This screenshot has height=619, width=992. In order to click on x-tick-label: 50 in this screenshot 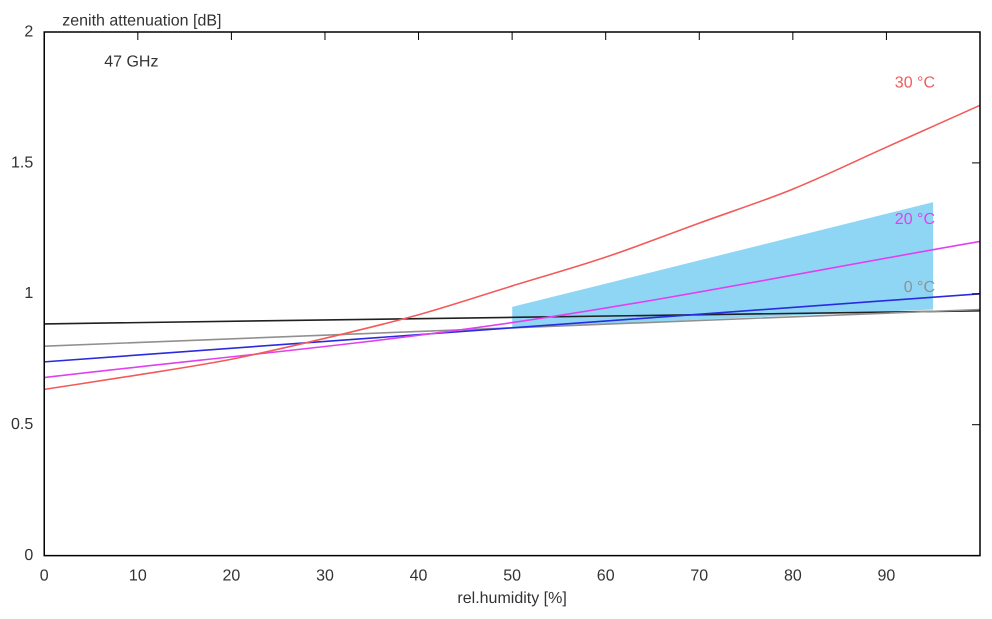, I will do `click(512, 576)`.